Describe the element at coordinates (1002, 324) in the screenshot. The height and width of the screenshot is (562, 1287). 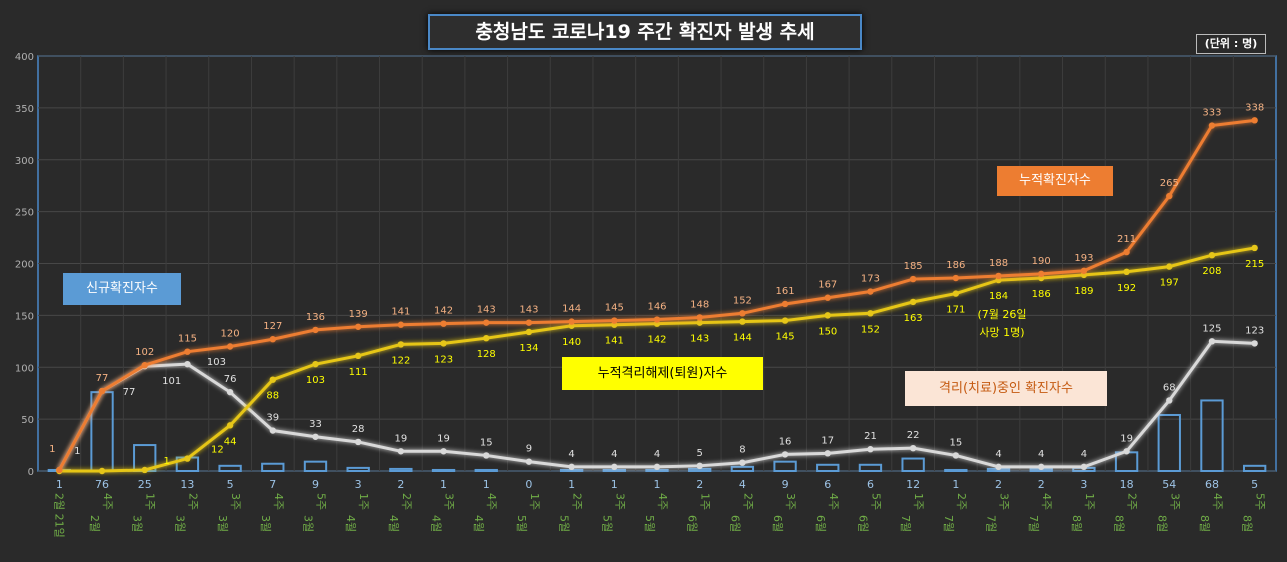
I see `death-annotation: (7월 26일 사망 1명)` at that location.